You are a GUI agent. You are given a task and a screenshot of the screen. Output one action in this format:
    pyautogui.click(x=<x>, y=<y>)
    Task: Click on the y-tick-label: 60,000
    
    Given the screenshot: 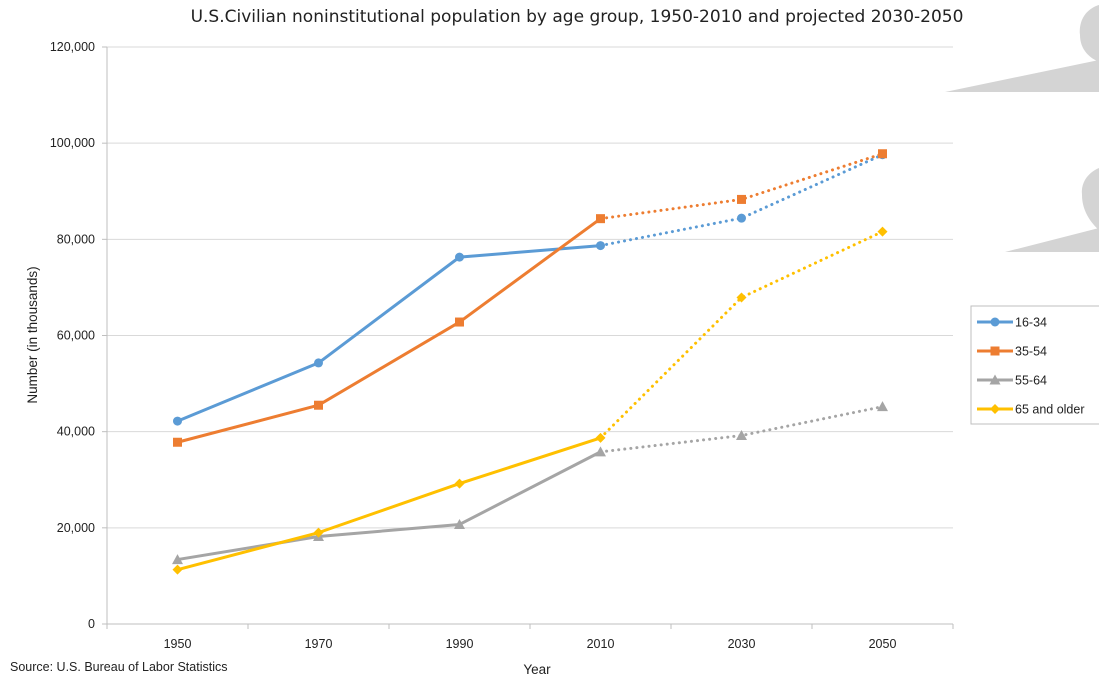 What is the action you would take?
    pyautogui.click(x=76, y=336)
    